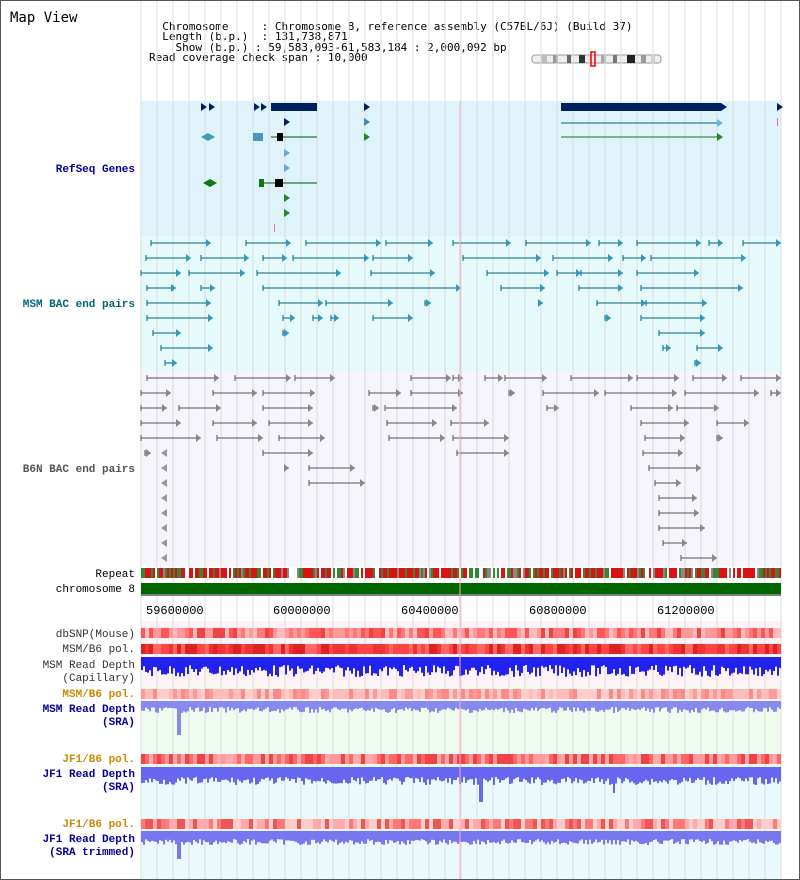 The image size is (800, 880). I want to click on refseq-genes, so click(492, 167).